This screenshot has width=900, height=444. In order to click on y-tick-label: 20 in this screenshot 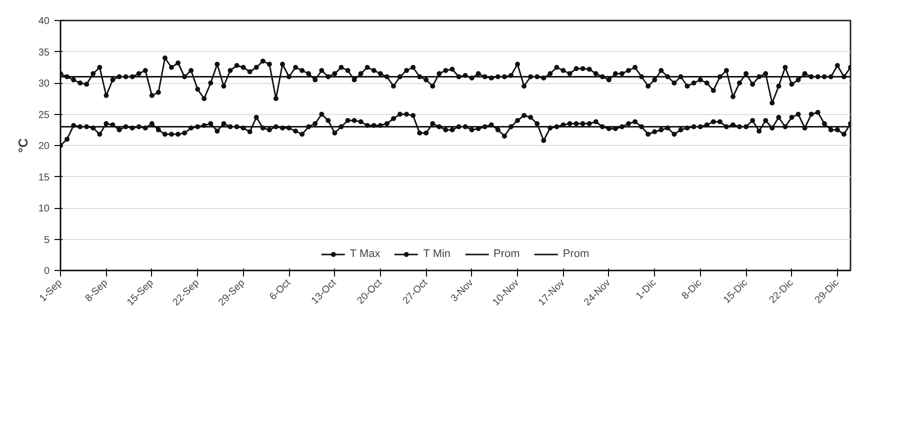, I will do `click(44, 146)`.